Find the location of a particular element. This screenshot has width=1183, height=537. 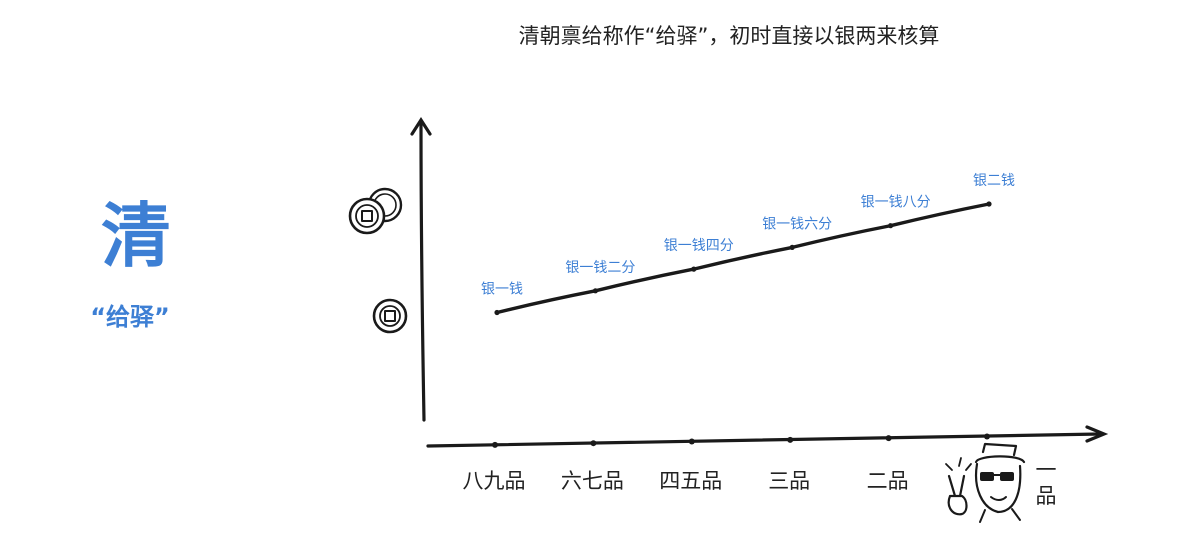

dynasty-subtitle: “给驿” is located at coordinates (130, 317).